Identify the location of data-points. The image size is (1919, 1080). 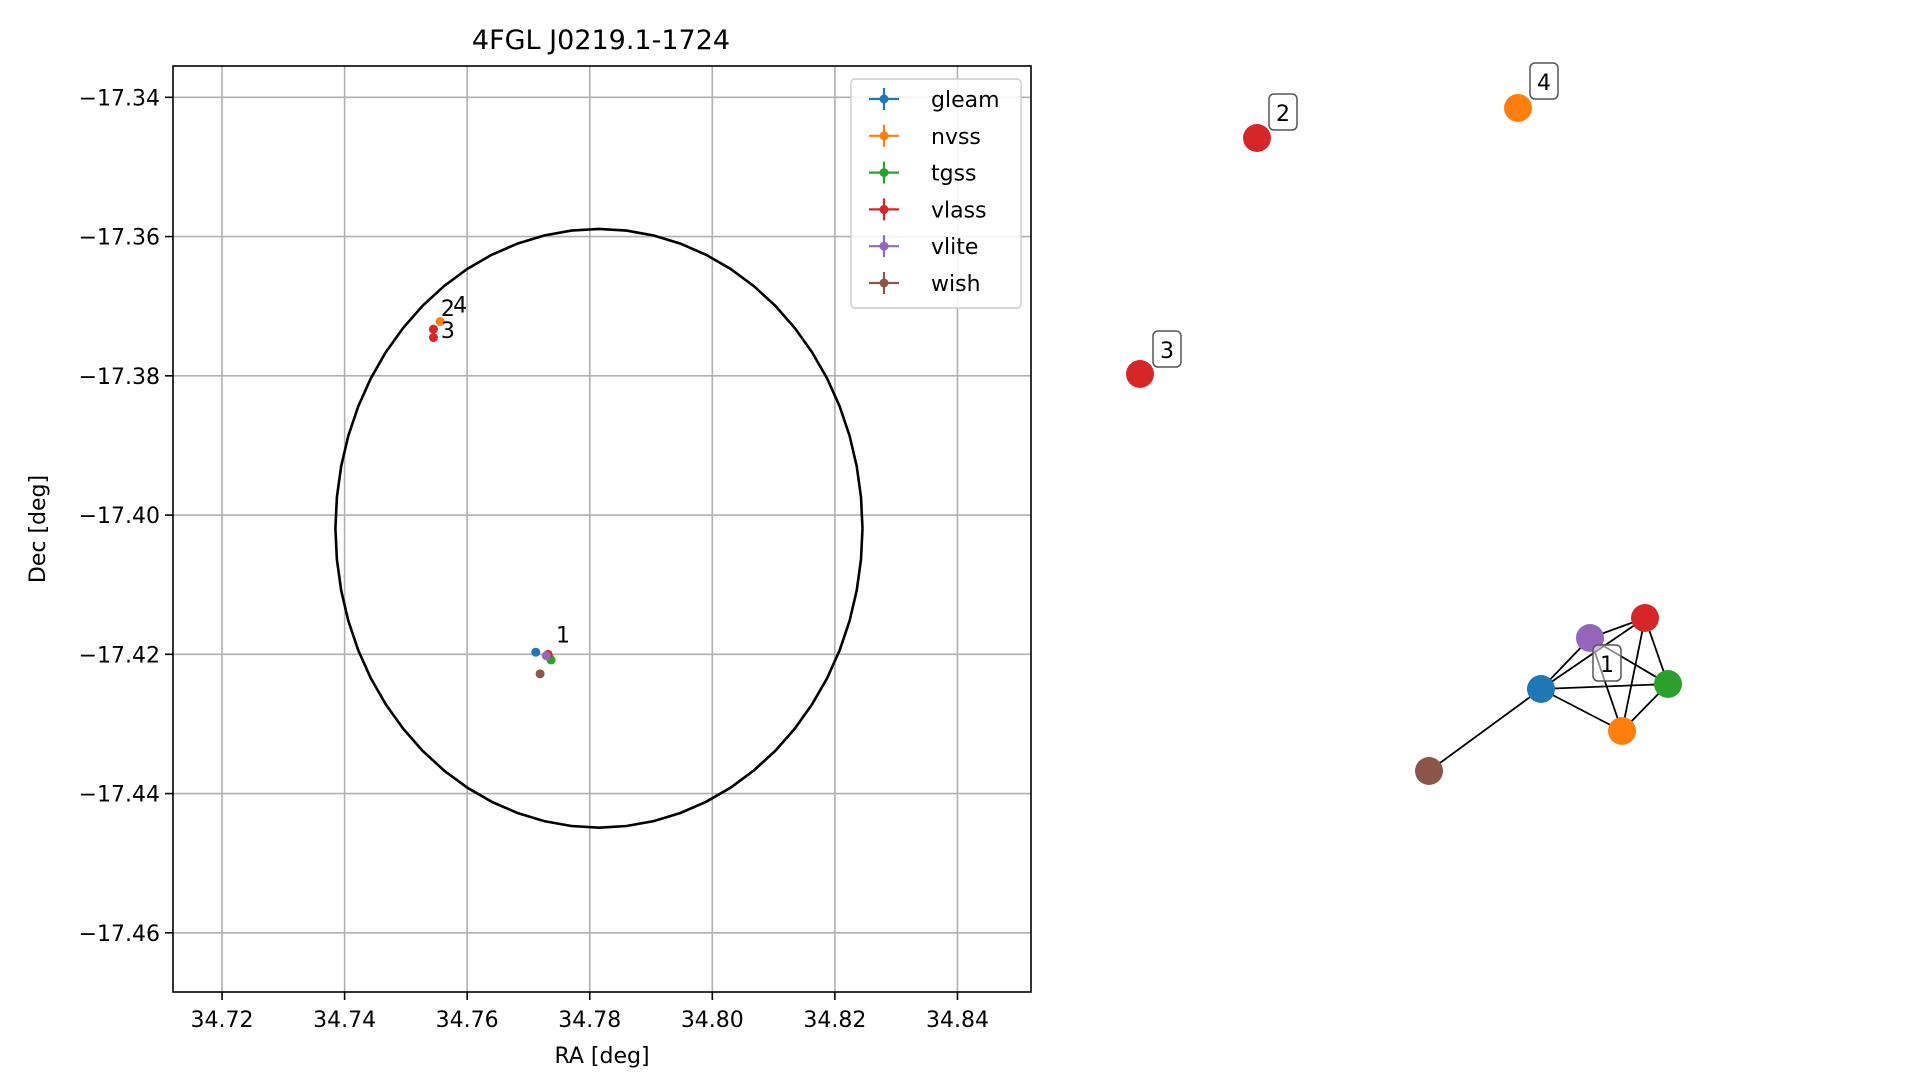
(492, 498).